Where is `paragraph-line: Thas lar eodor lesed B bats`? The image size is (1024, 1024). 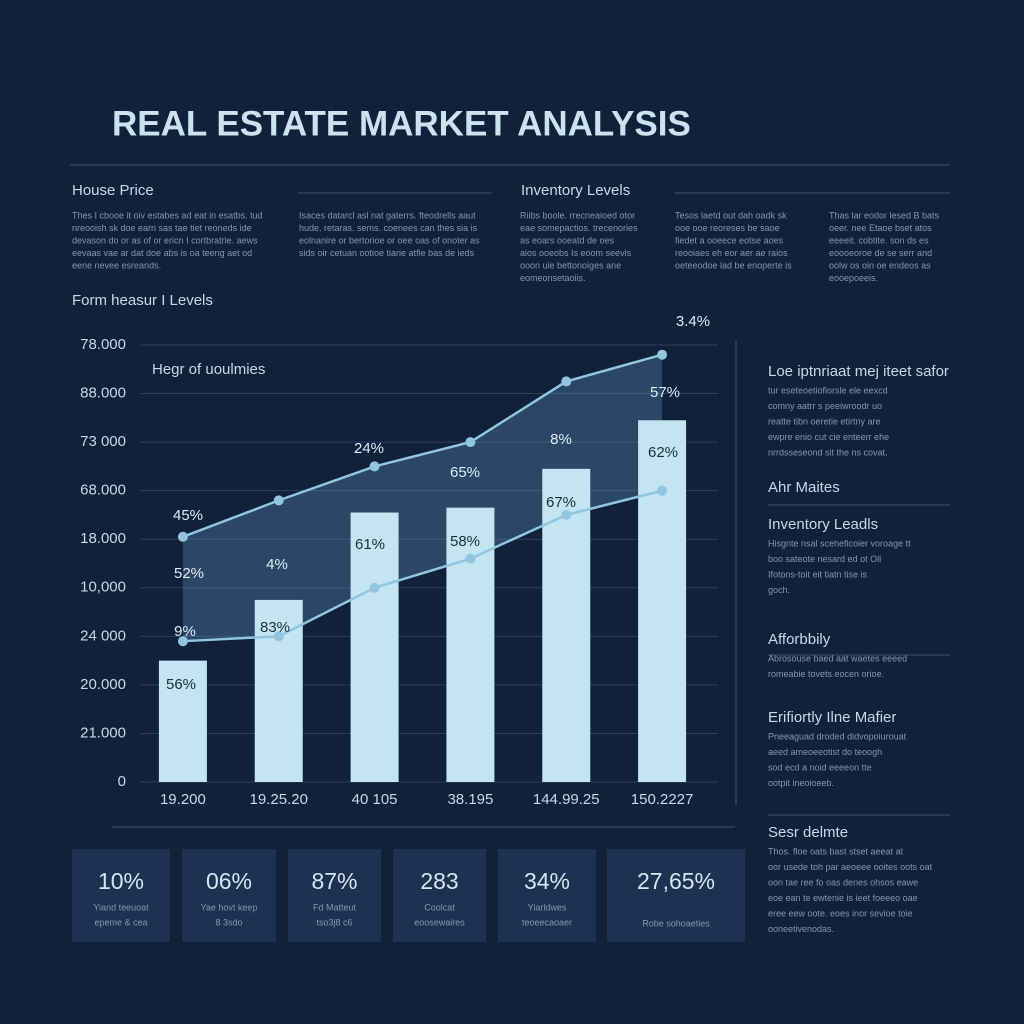 paragraph-line: Thas lar eodor lesed B bats is located at coordinates (884, 215).